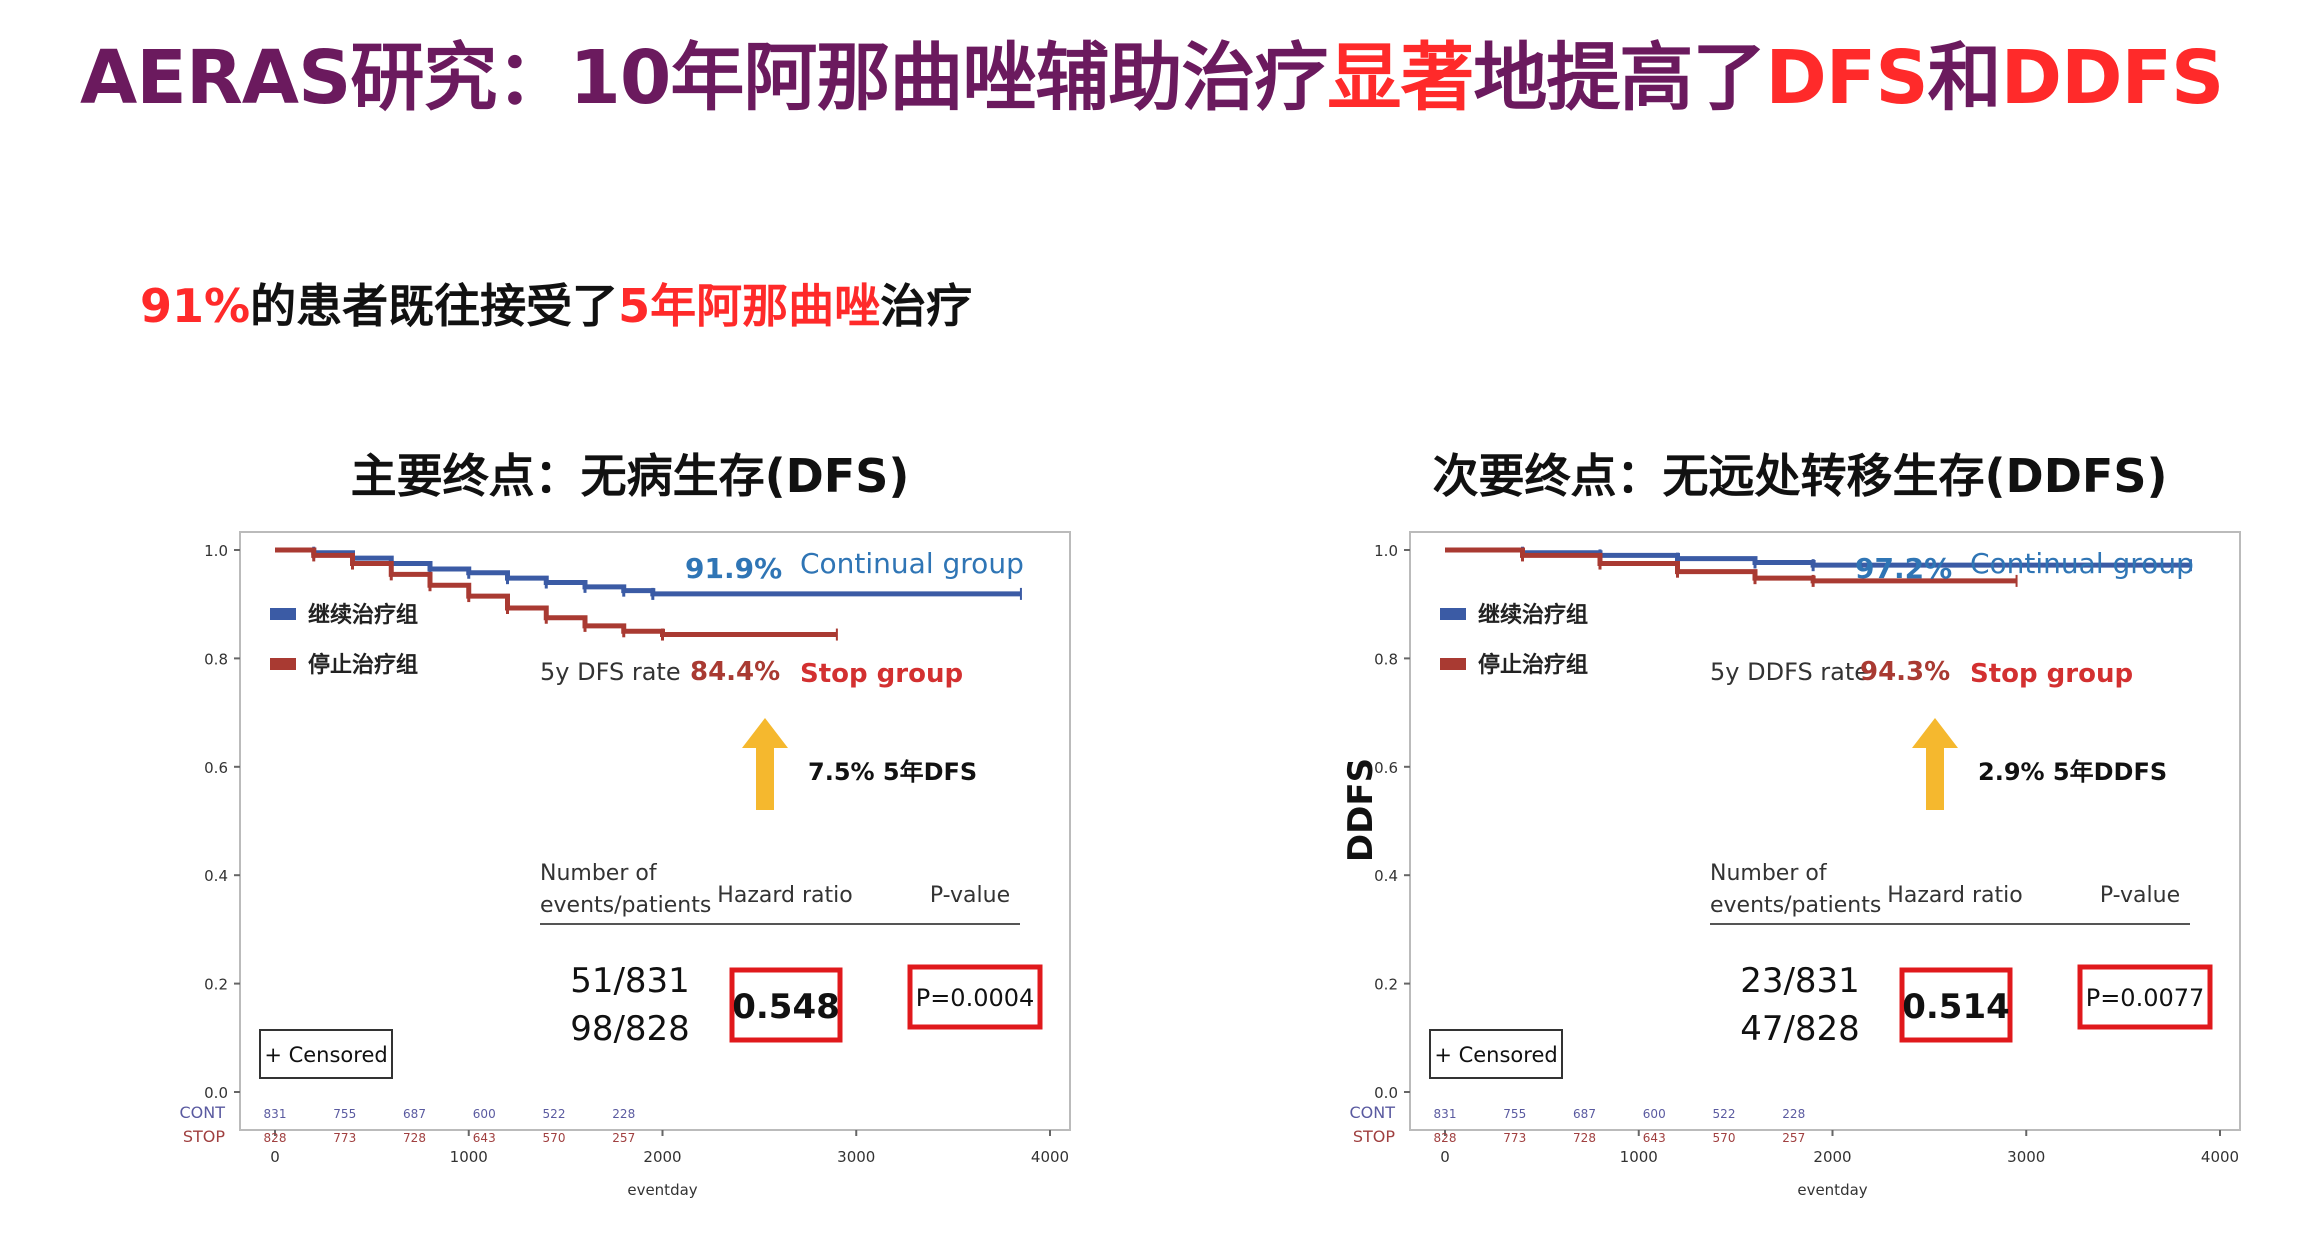  Describe the element at coordinates (765, 764) in the screenshot. I see `improvement-arrow-icon` at that location.